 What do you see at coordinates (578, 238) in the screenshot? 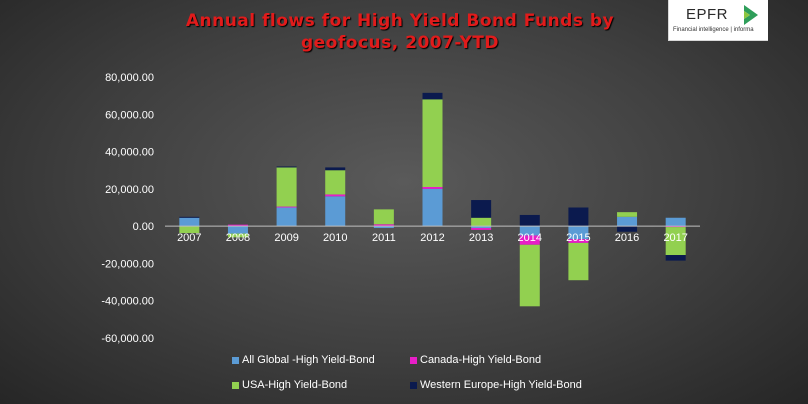
I see `x-tick-label: 2015` at bounding box center [578, 238].